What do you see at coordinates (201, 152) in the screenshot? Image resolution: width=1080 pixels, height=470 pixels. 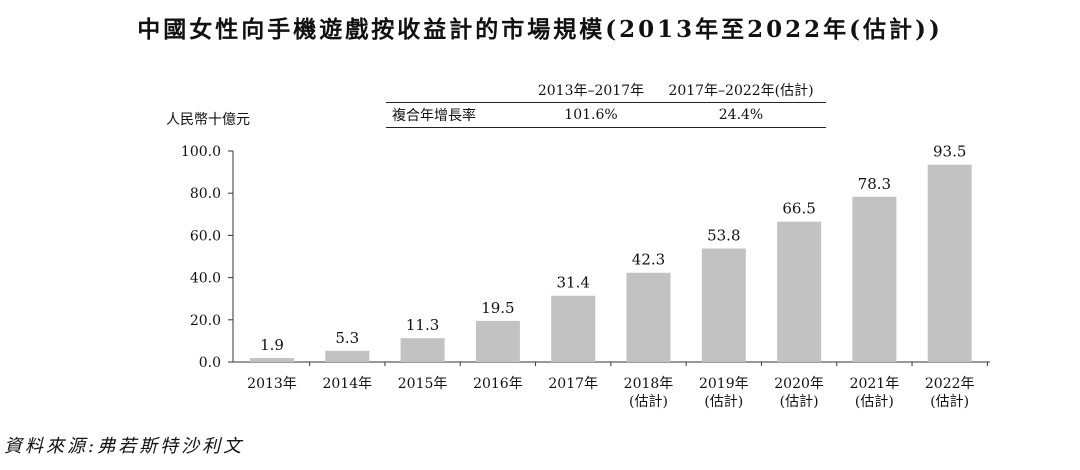 I see `y-tick-label: 100.0` at bounding box center [201, 152].